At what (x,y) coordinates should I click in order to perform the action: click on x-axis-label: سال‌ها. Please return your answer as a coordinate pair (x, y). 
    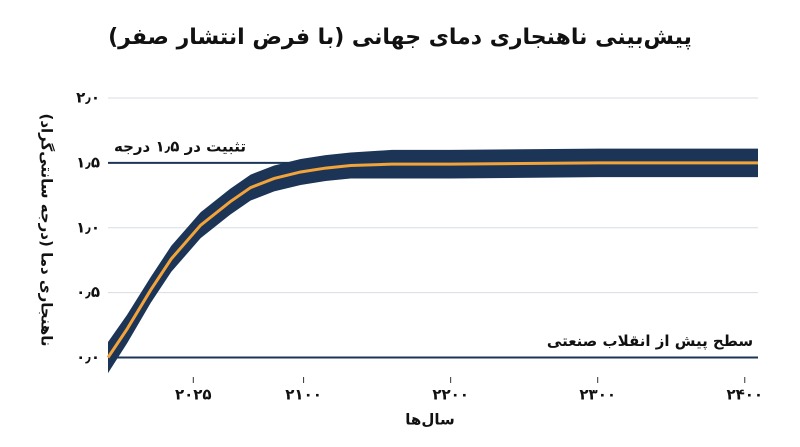
    Looking at the image, I should click on (429, 420).